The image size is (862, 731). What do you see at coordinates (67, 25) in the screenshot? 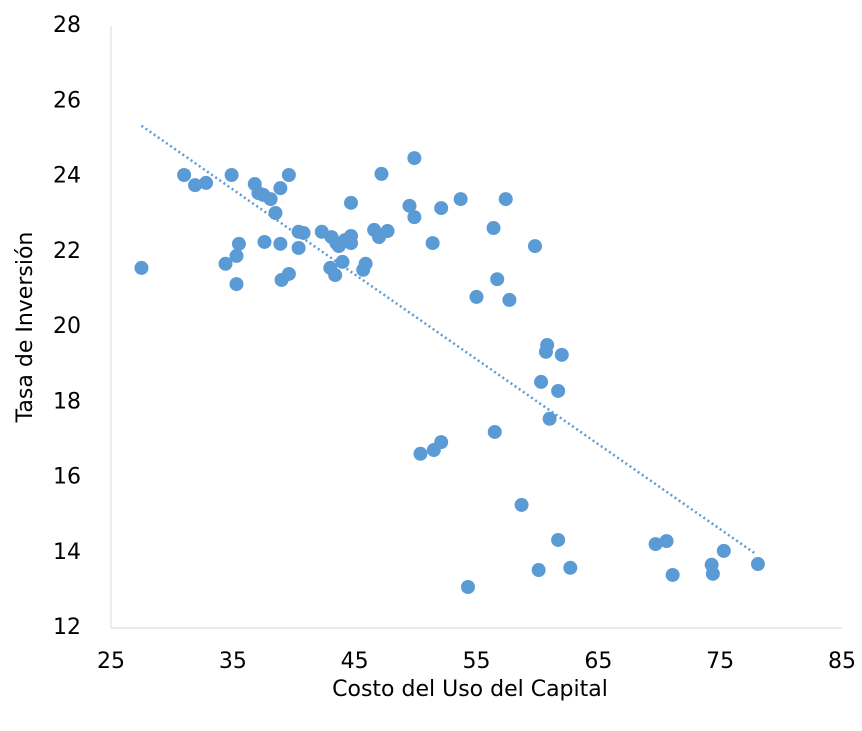
I see `y-tick-label: 28` at bounding box center [67, 25].